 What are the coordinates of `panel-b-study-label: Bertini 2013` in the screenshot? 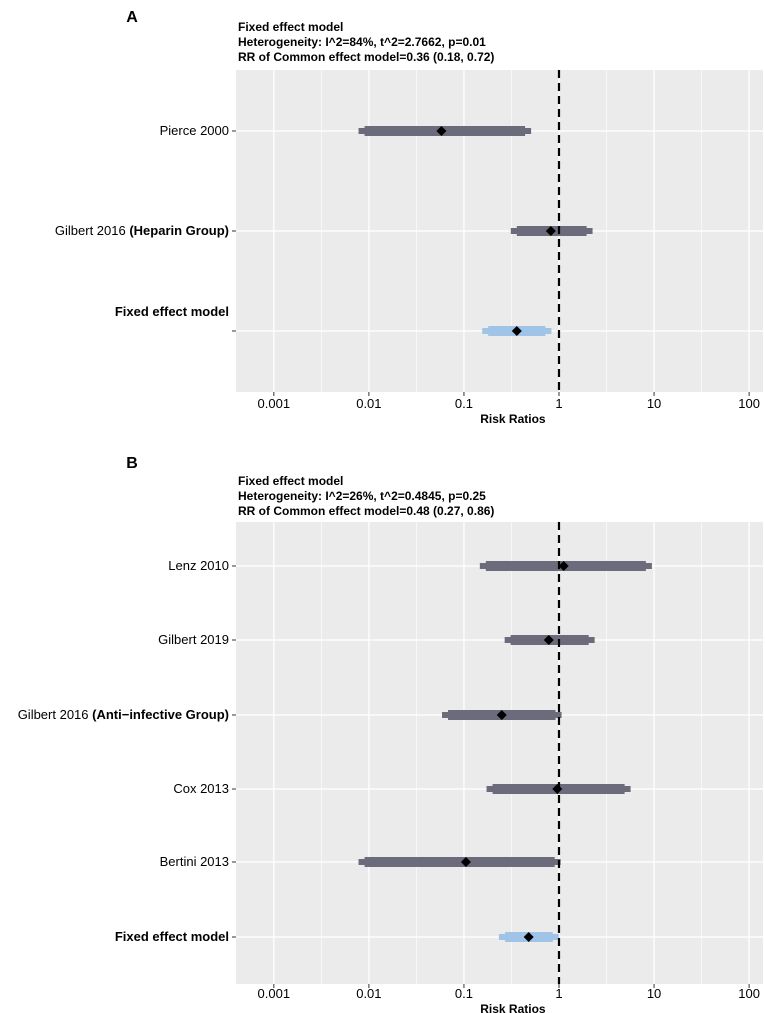 It's located at (194, 861).